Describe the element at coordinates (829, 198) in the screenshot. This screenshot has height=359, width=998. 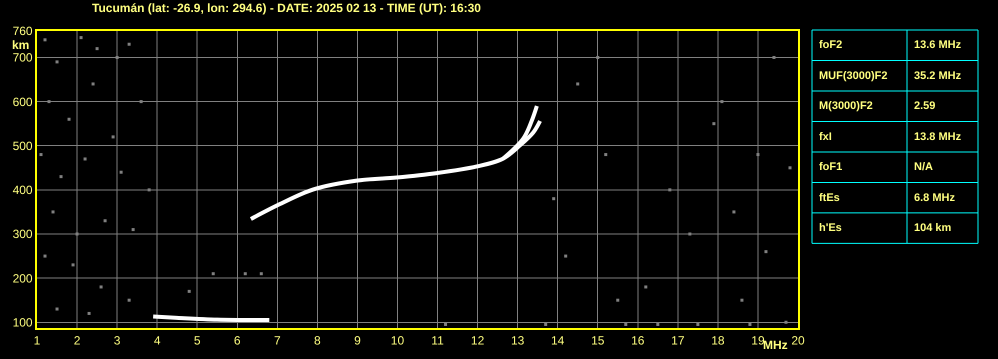
I see `text: ftEs` at that location.